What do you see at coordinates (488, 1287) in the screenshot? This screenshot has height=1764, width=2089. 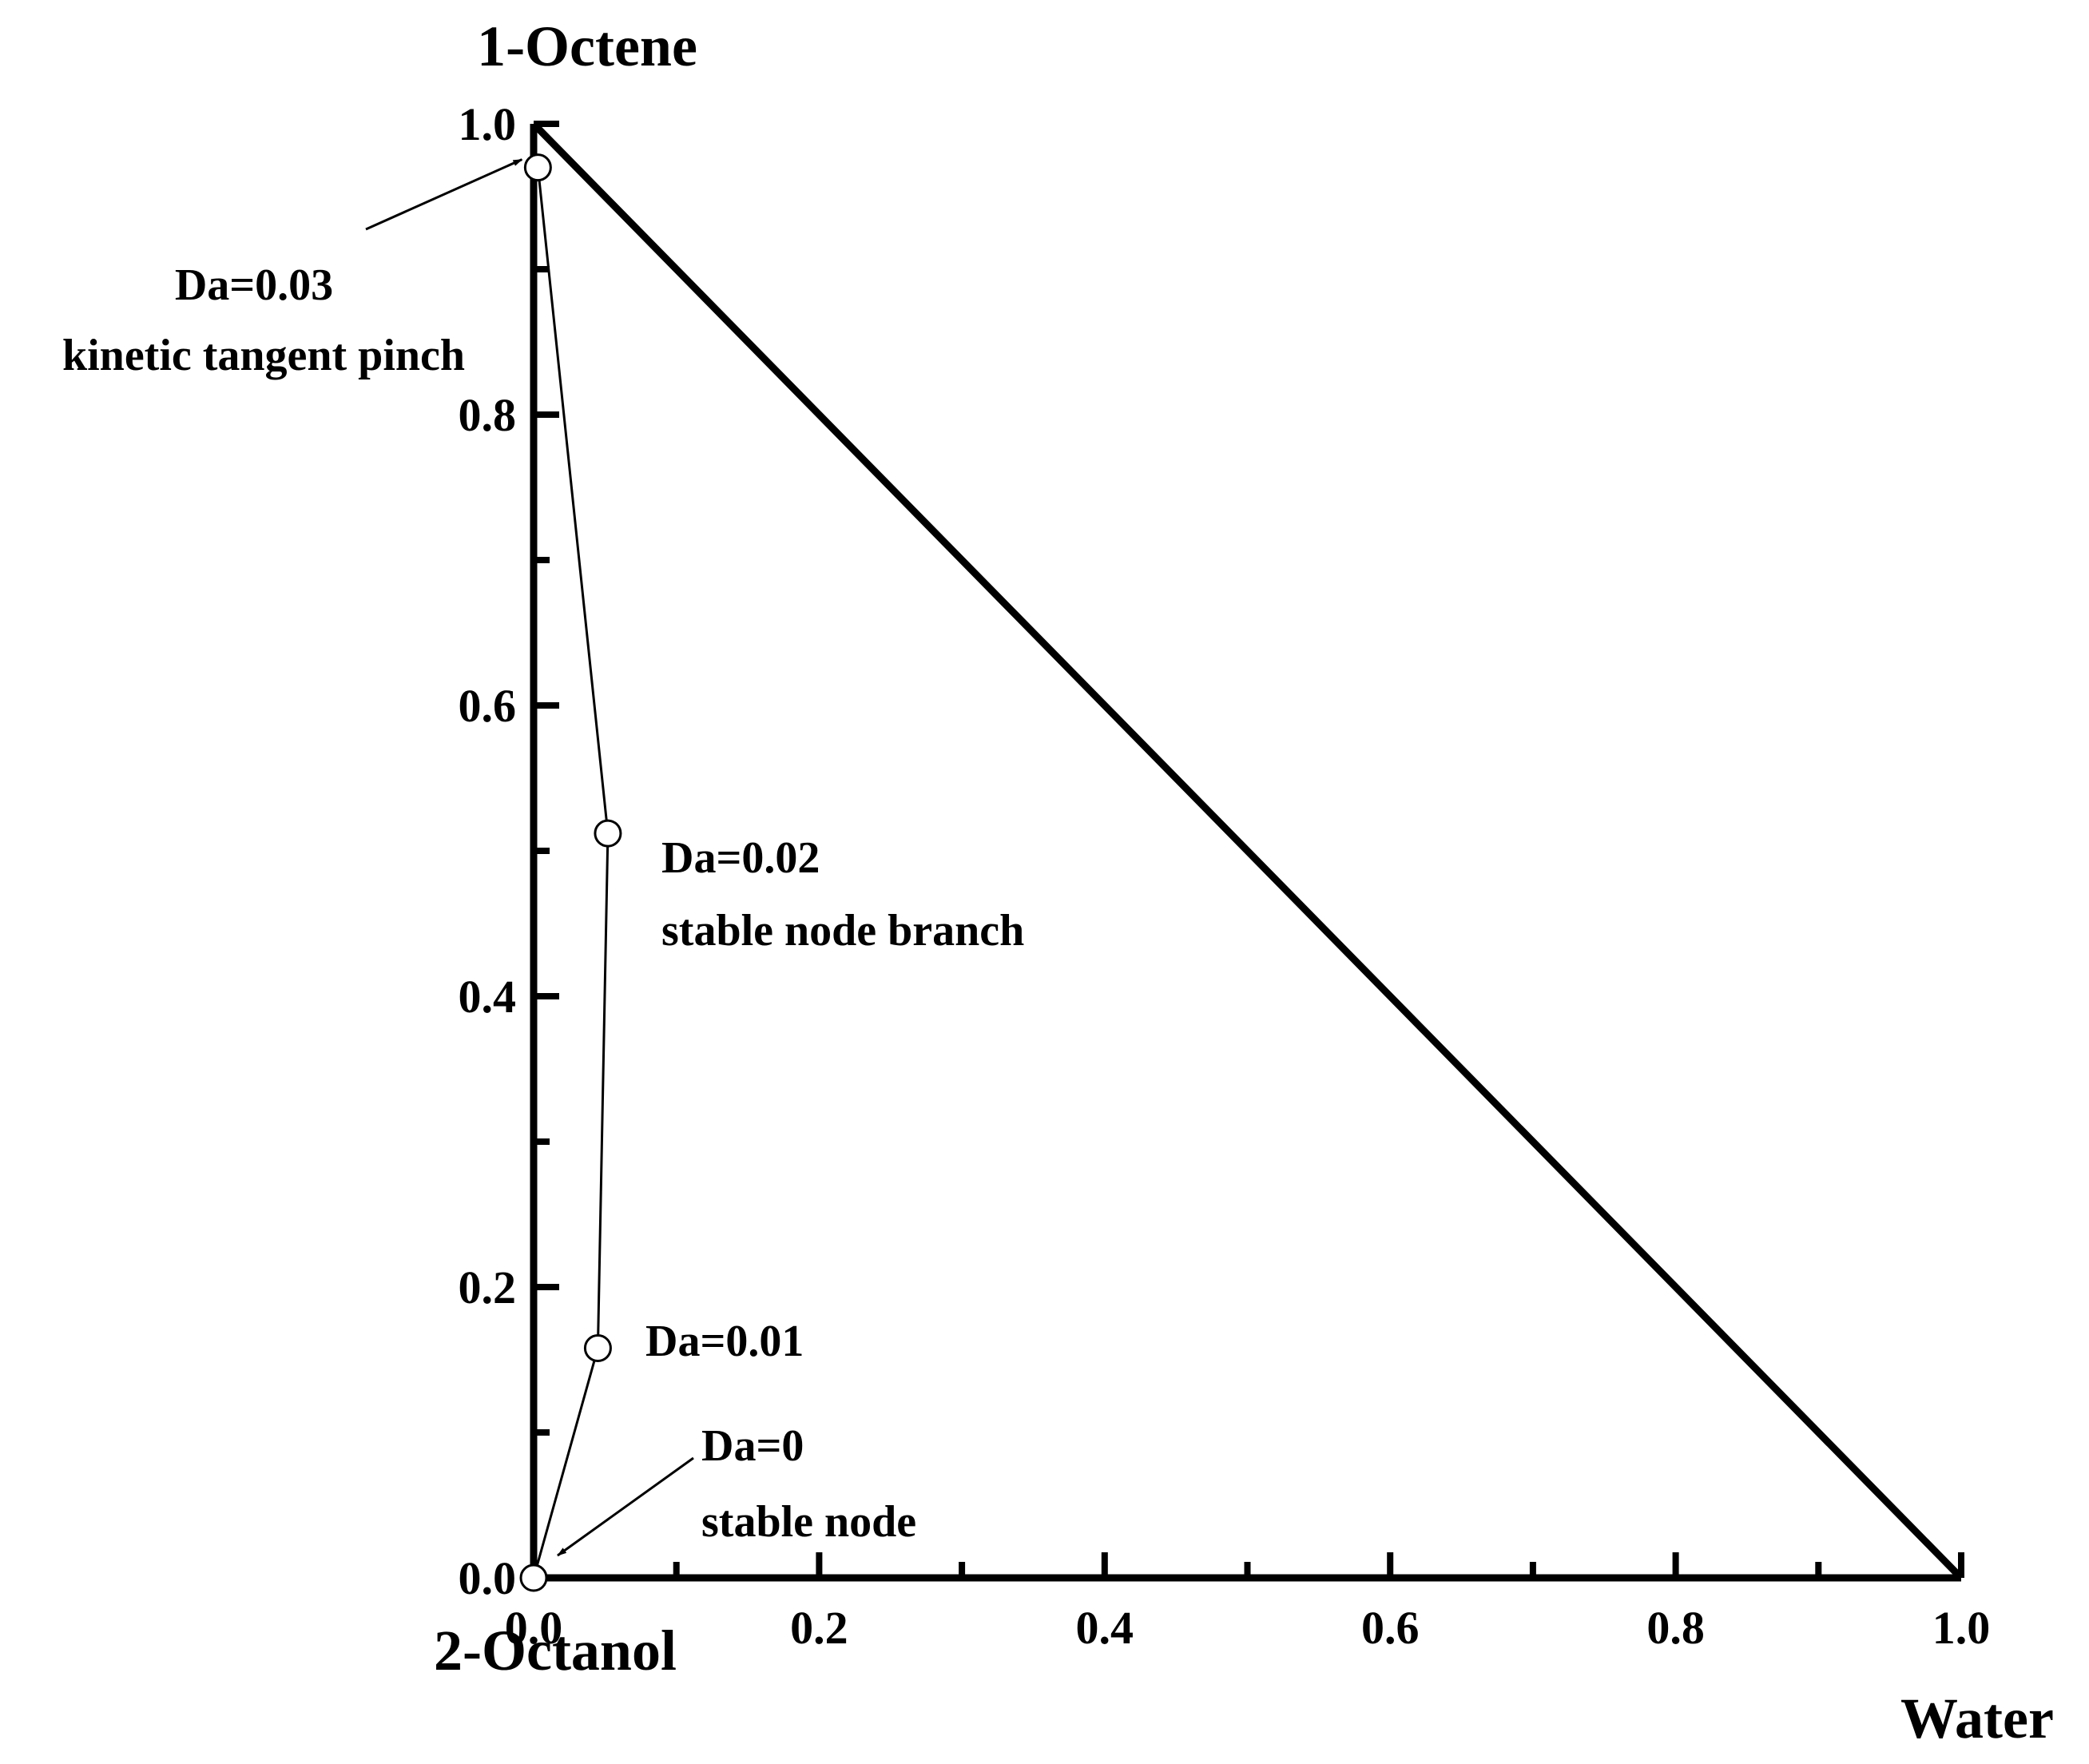 I see `y-tick-label: 0.2` at bounding box center [488, 1287].